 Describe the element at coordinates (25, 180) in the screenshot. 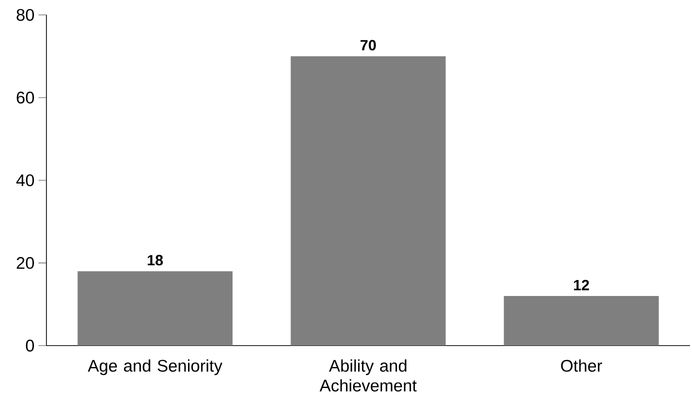

I see `y-tick-label: 40` at that location.